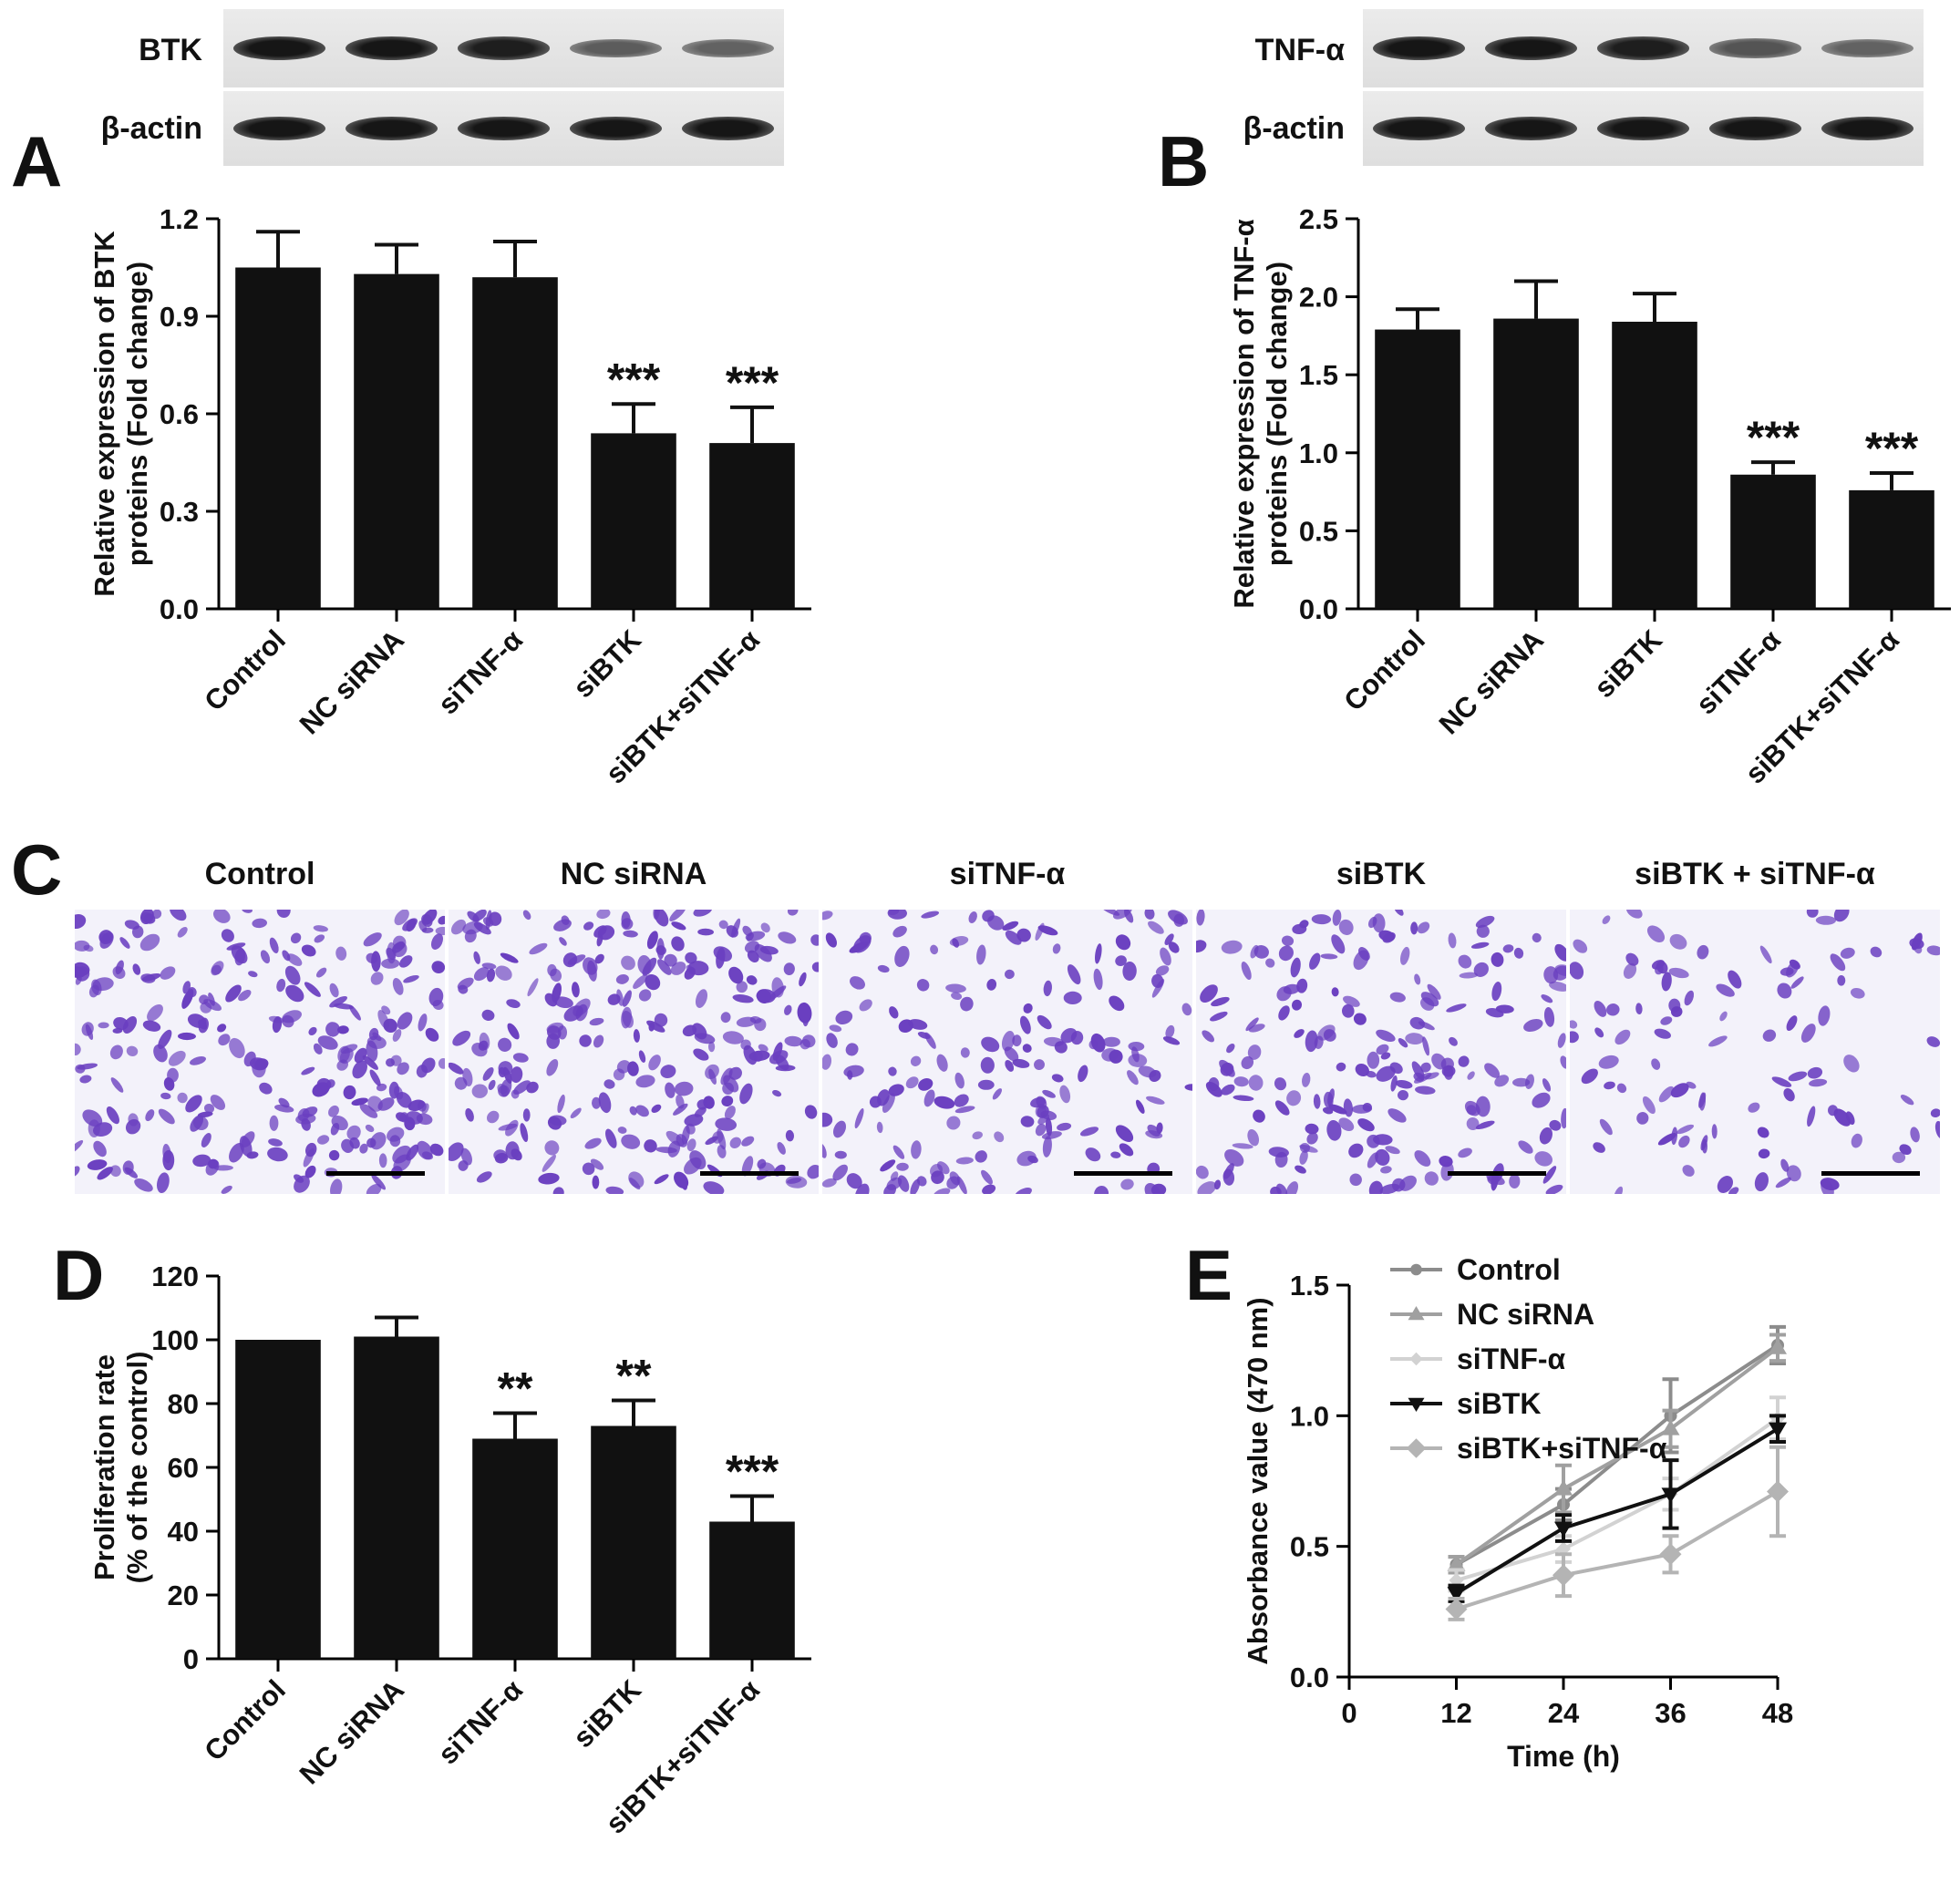 This screenshot has width=1960, height=1883. Describe the element at coordinates (1455, 1713) in the screenshot. I see `x-tick-label: 12` at that location.